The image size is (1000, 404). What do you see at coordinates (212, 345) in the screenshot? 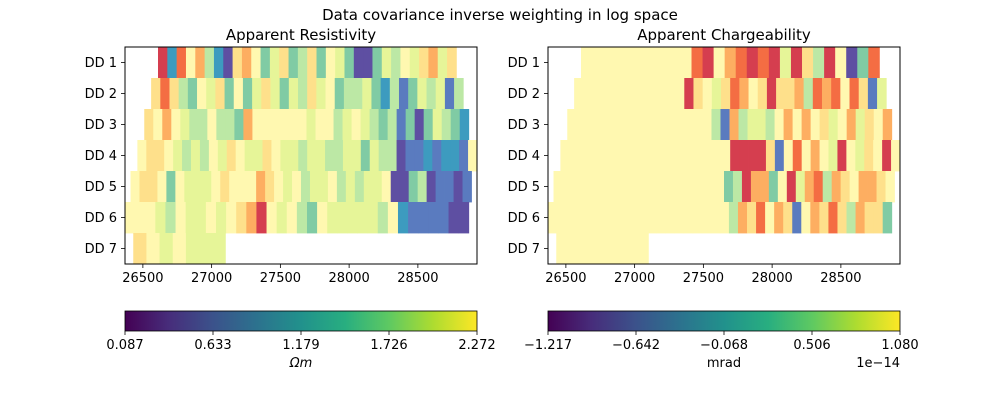
I see `resistivity-colorbar-tick-label: 0.633` at bounding box center [212, 345].